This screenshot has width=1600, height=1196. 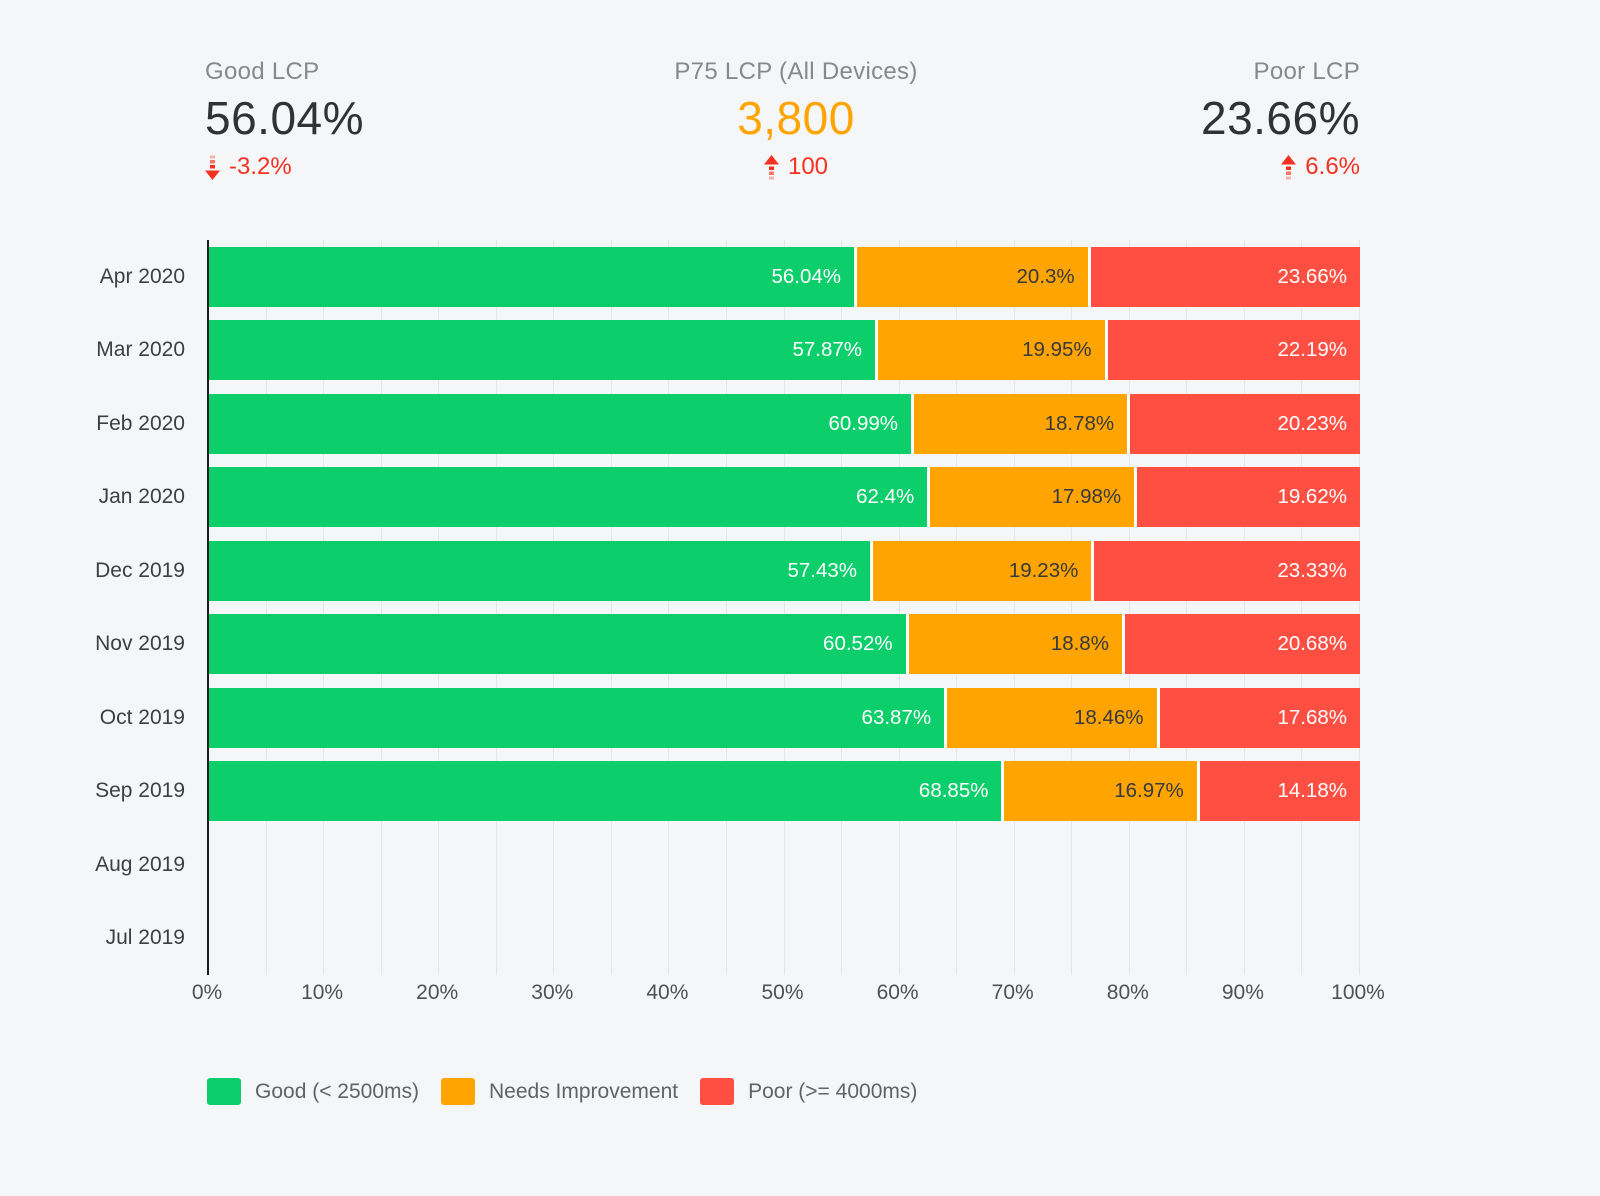 I want to click on x-tick-label: 20%, so click(x=437, y=992).